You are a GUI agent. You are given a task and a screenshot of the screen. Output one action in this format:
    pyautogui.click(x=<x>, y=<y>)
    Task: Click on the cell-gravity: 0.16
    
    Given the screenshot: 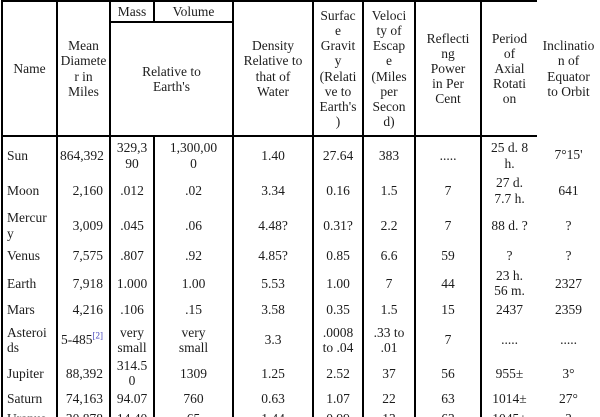 What is the action you would take?
    pyautogui.click(x=338, y=190)
    